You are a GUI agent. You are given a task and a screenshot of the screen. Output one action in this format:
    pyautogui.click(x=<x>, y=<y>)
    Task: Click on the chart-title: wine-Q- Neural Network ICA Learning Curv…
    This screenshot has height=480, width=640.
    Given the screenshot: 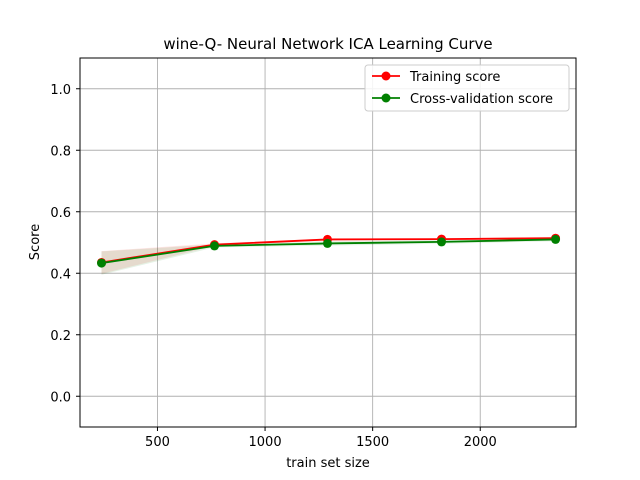 What is the action you would take?
    pyautogui.click(x=327, y=44)
    